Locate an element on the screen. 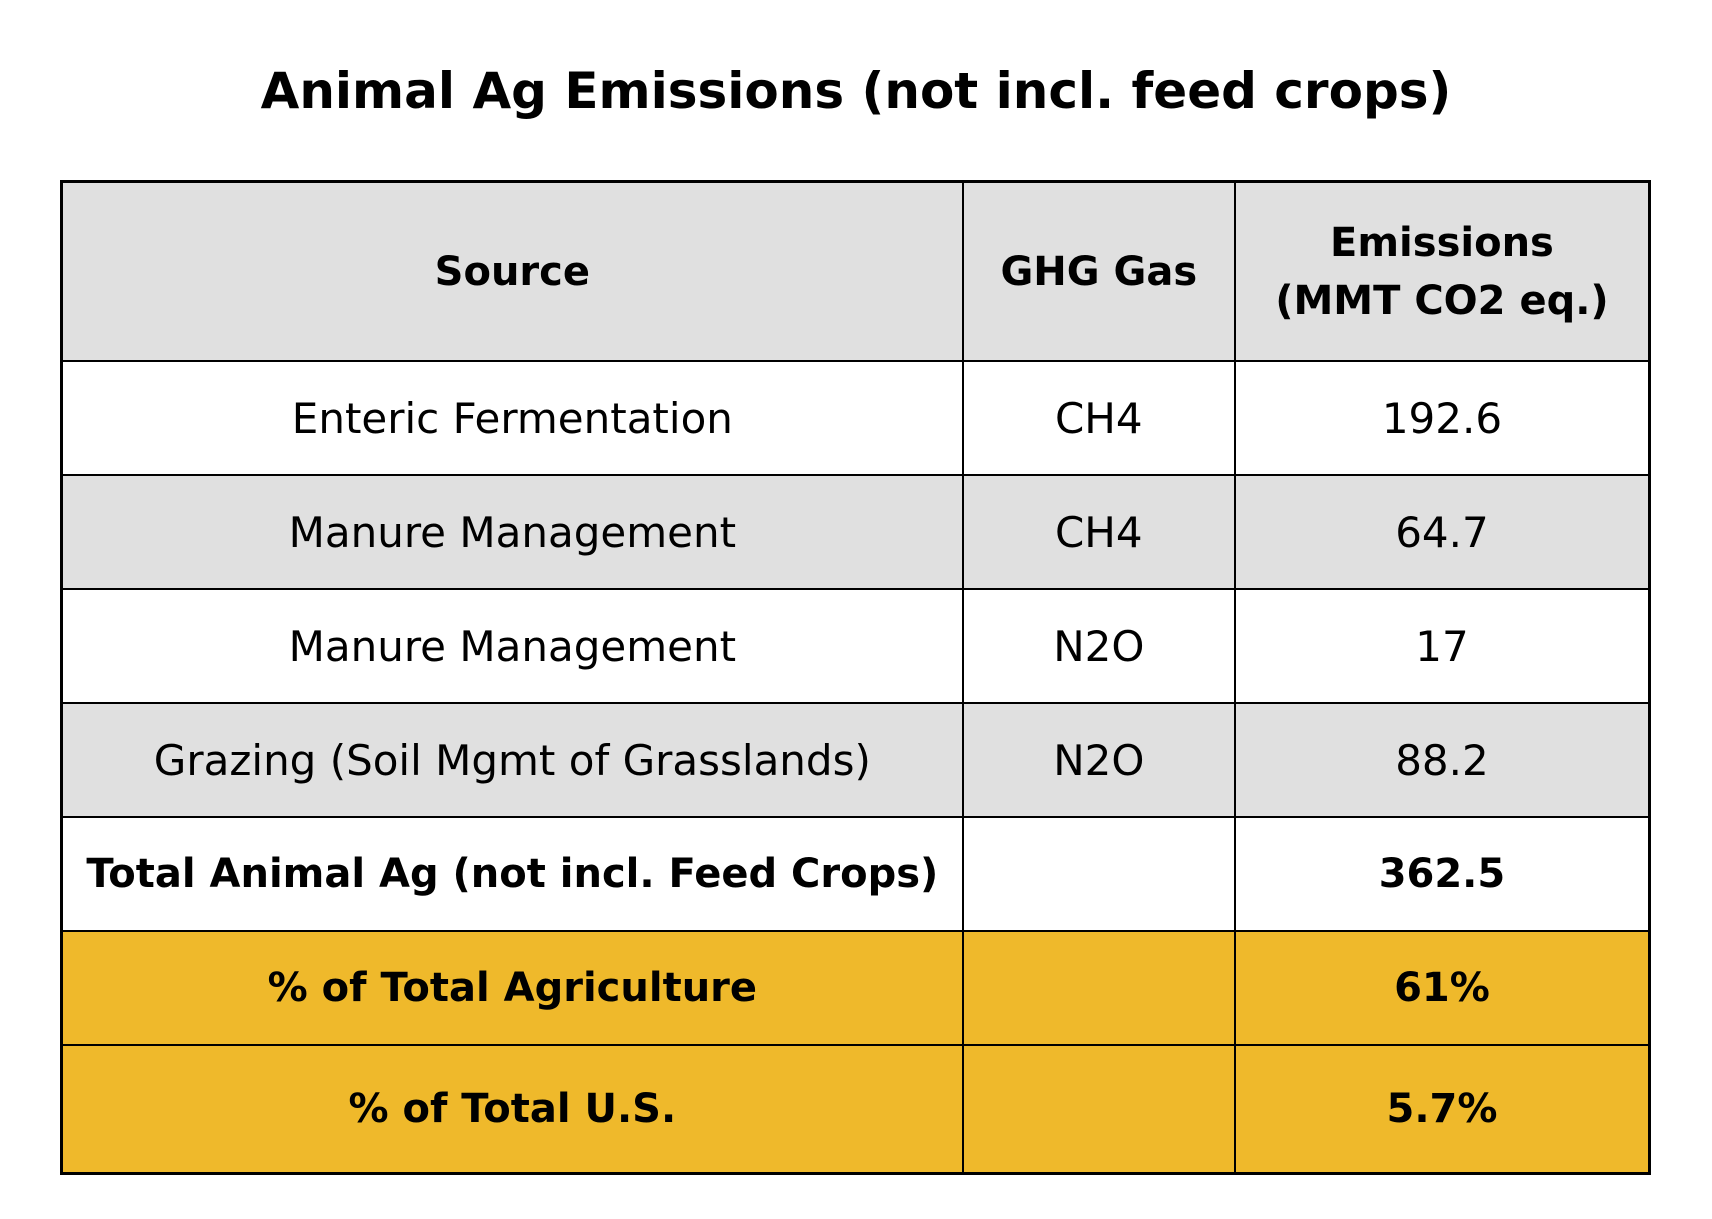 The image size is (1712, 1219). total-gas is located at coordinates (1098, 874).